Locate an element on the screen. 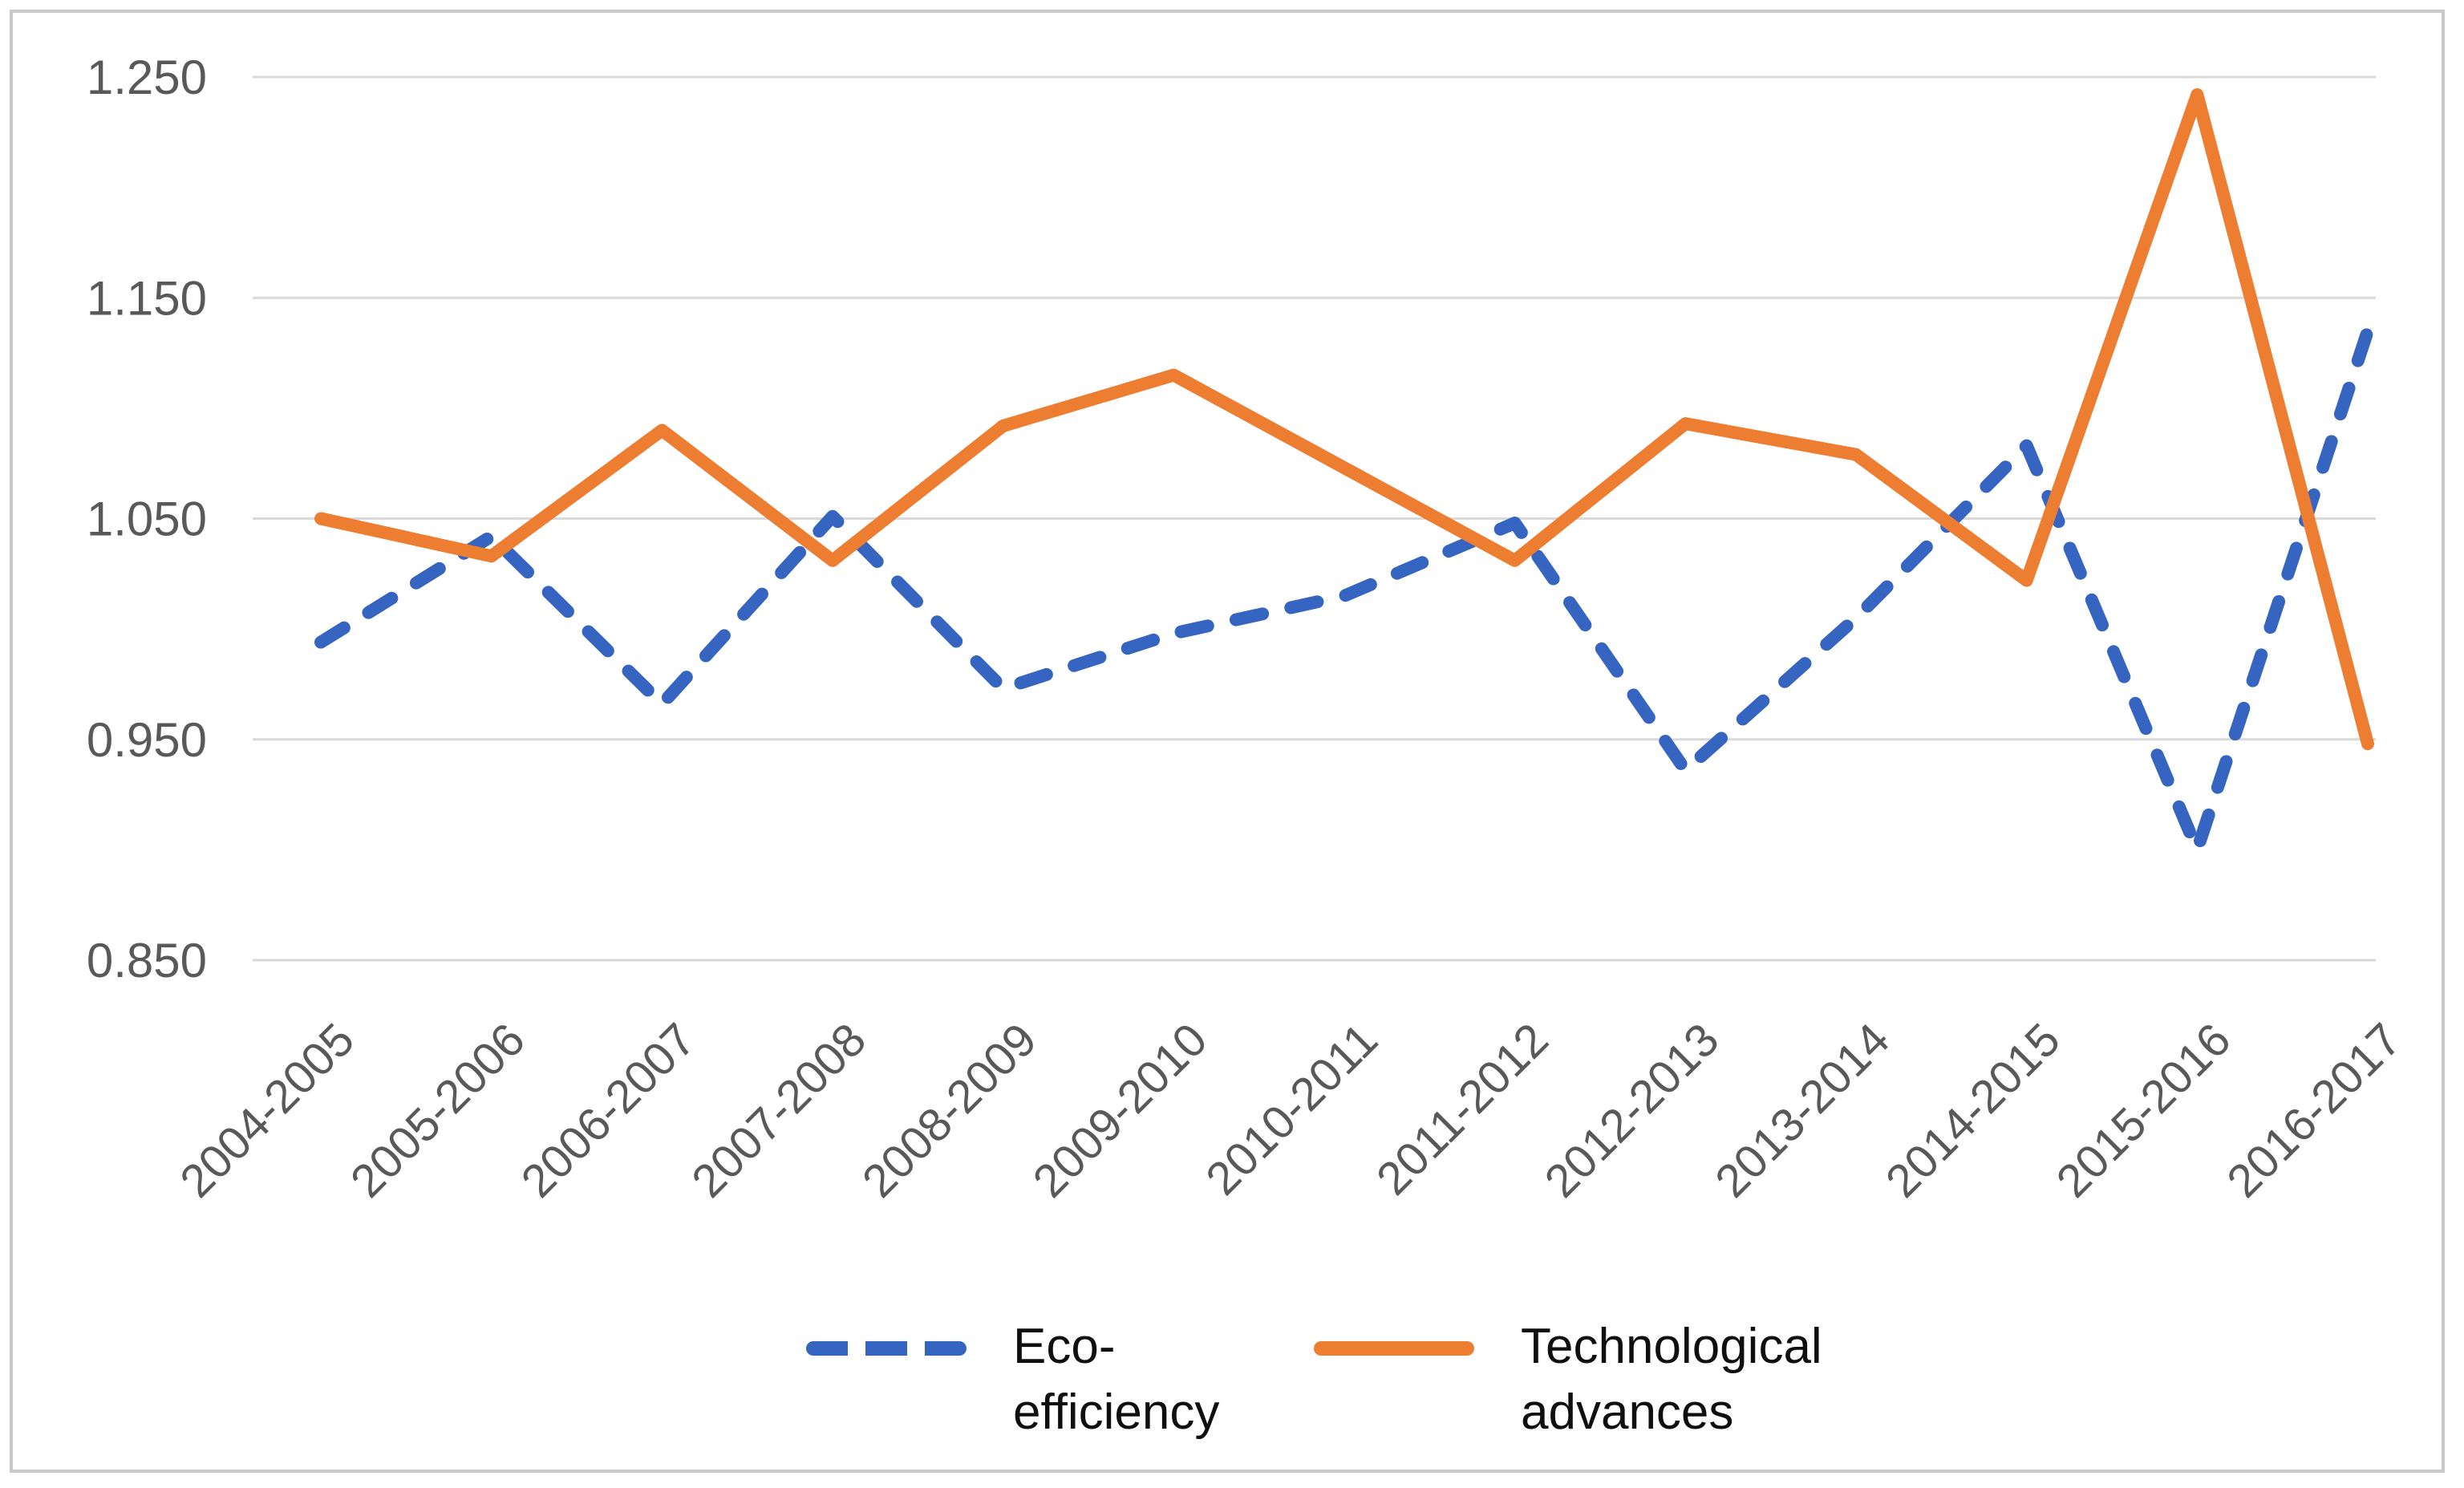  legend-label-technological-advances: Technological advances is located at coordinates (1672, 1379).